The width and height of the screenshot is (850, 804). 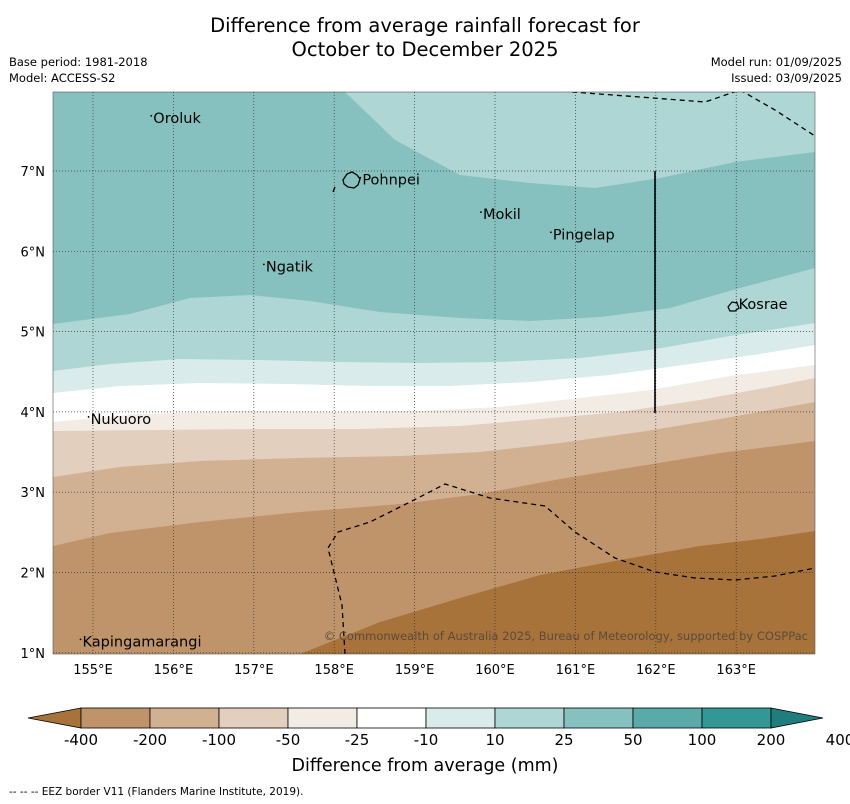 I want to click on colorbar-extend-high, so click(x=797, y=718).